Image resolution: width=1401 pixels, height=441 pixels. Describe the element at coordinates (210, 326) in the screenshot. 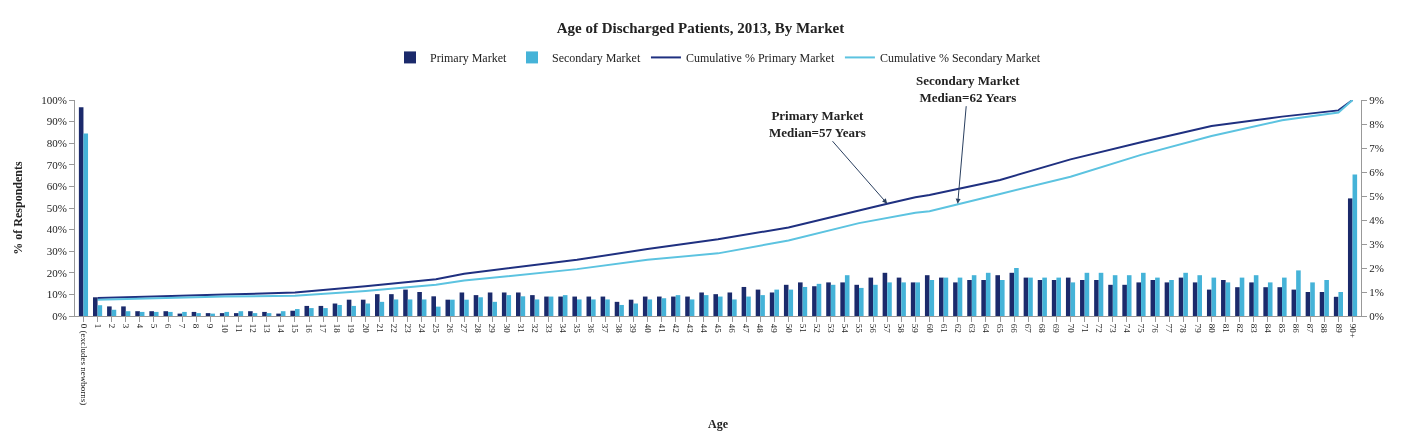

I see `x-tick-label: 9` at that location.